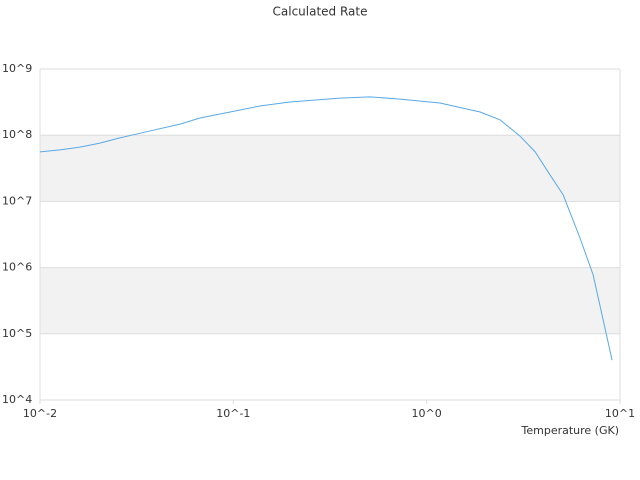 Image resolution: width=640 pixels, height=480 pixels. I want to click on y-tick-label: 10^6, so click(17, 267).